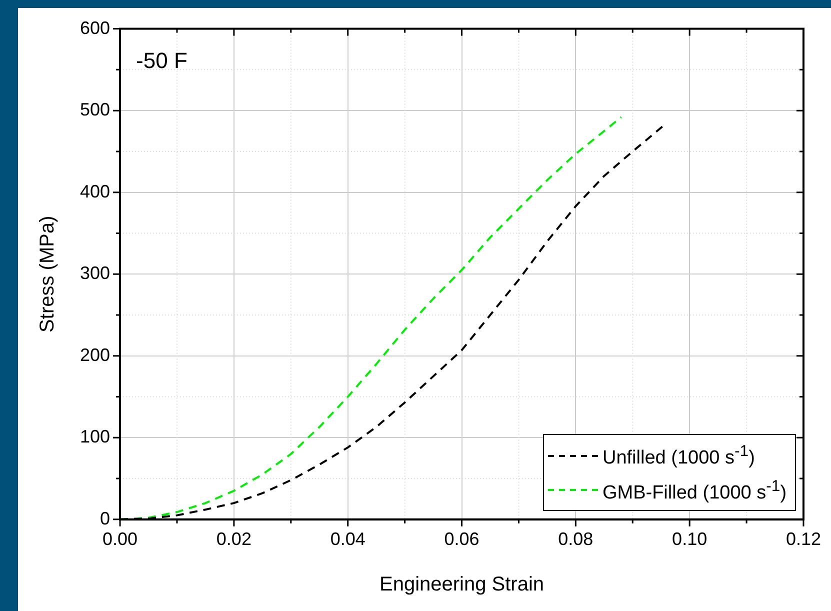  What do you see at coordinates (95, 354) in the screenshot?
I see `y-tick-label: 200` at bounding box center [95, 354].